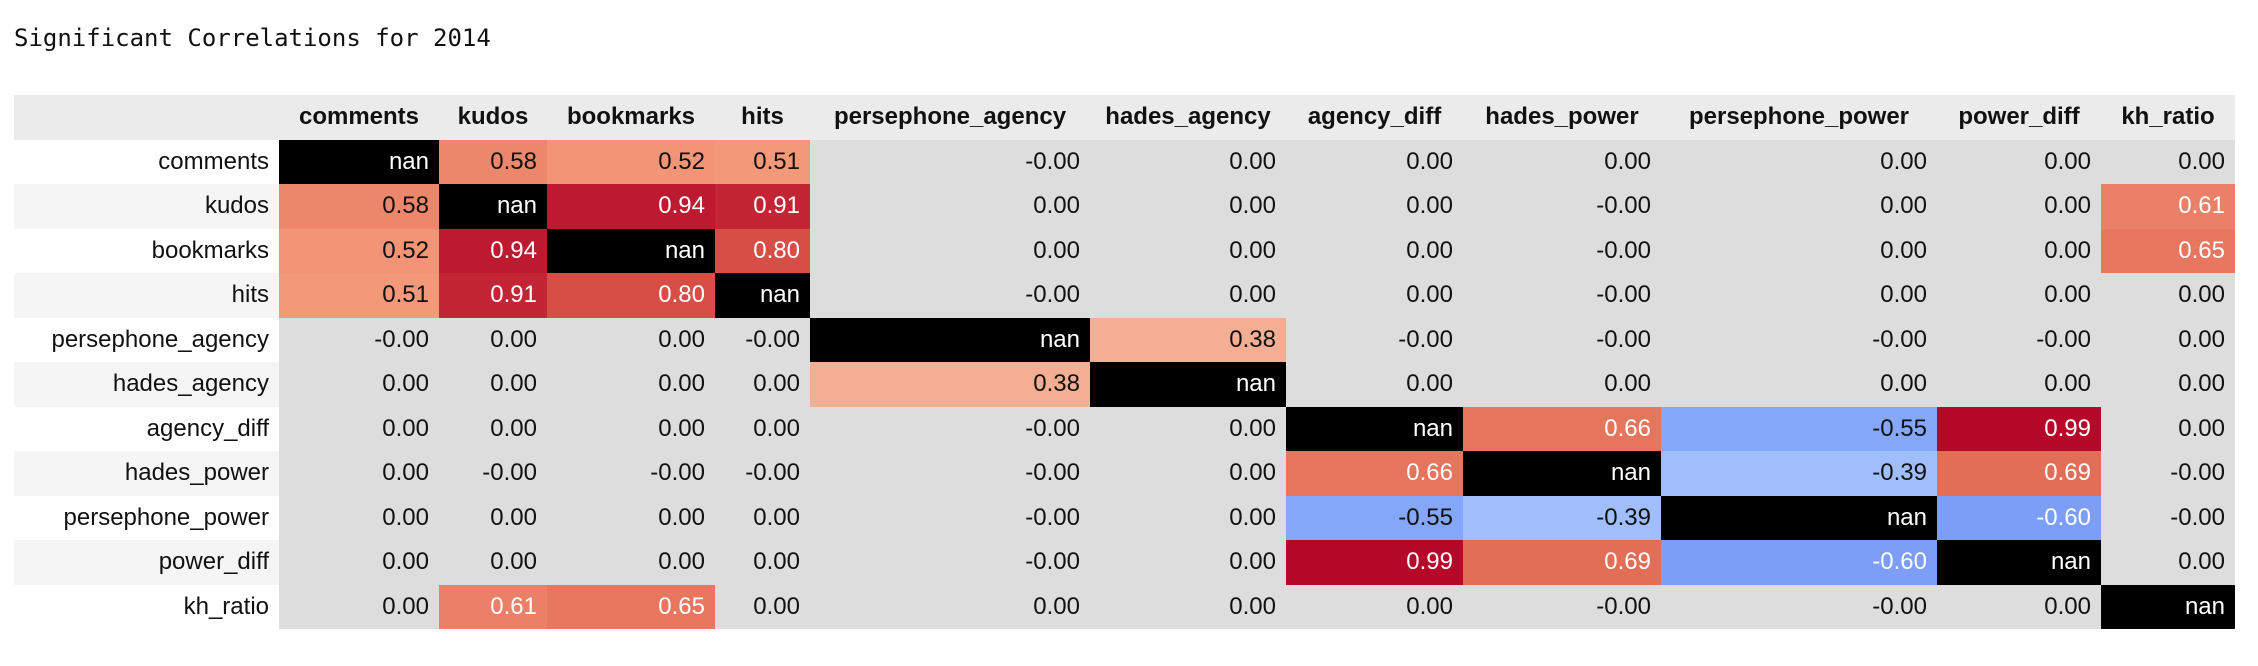  What do you see at coordinates (762, 117) in the screenshot?
I see `column-header-hits: hits` at bounding box center [762, 117].